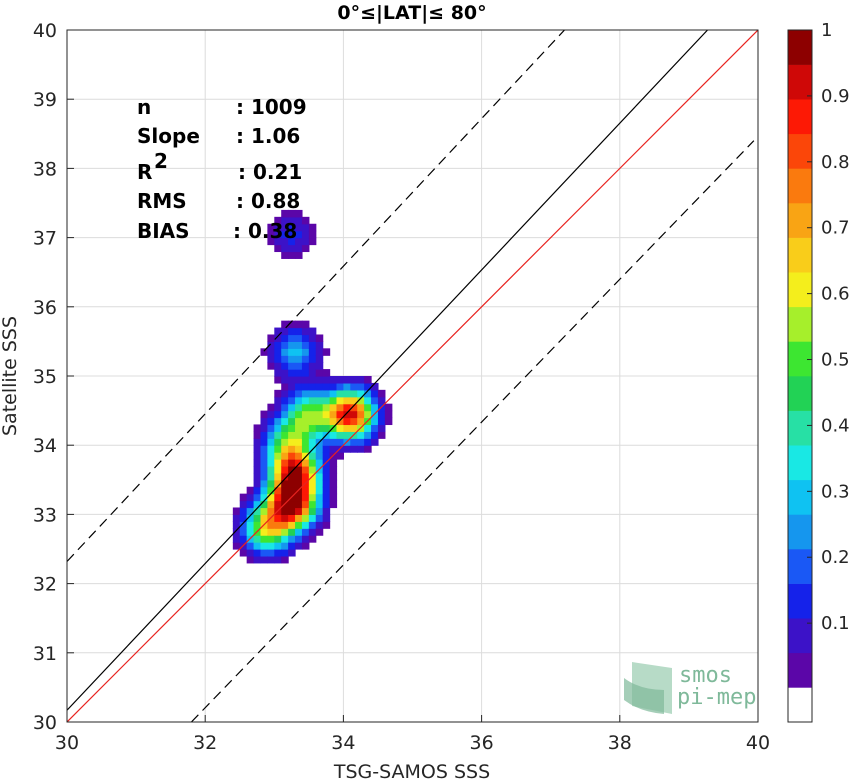 This screenshot has height=784, width=855. I want to click on y-tick-label-1: 31, so click(45, 654).